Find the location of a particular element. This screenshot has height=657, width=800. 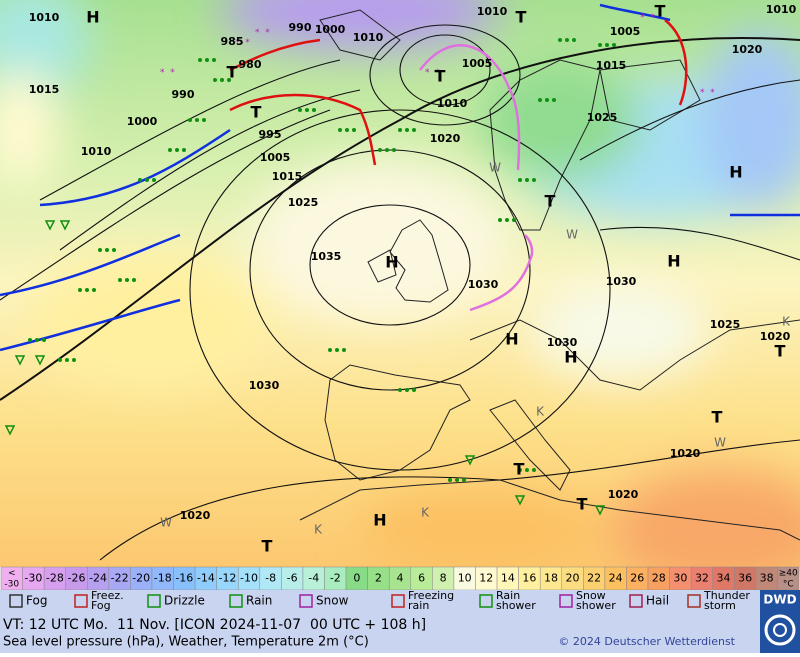

colorbar-label: -2 is located at coordinates (335, 578).